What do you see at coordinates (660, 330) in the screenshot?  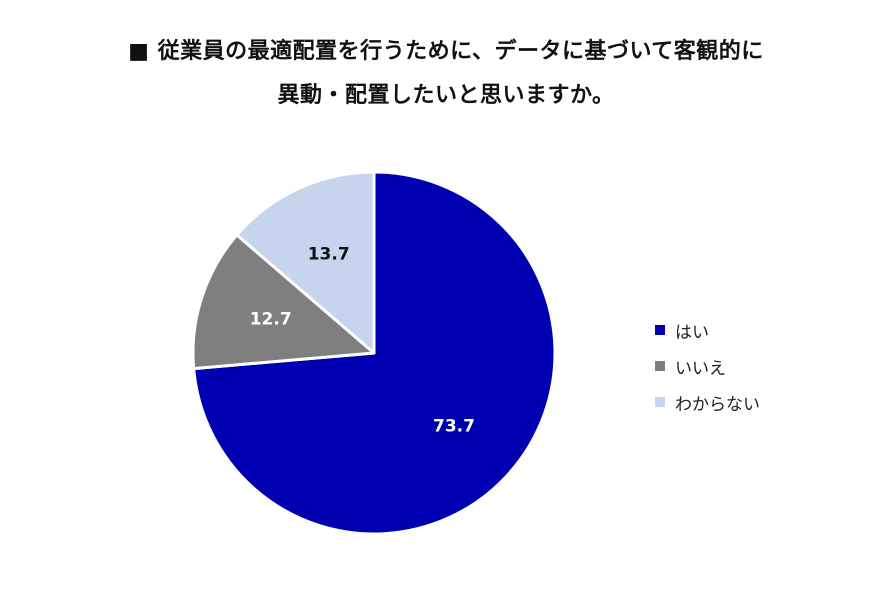 I see `legend-swatch-yes` at bounding box center [660, 330].